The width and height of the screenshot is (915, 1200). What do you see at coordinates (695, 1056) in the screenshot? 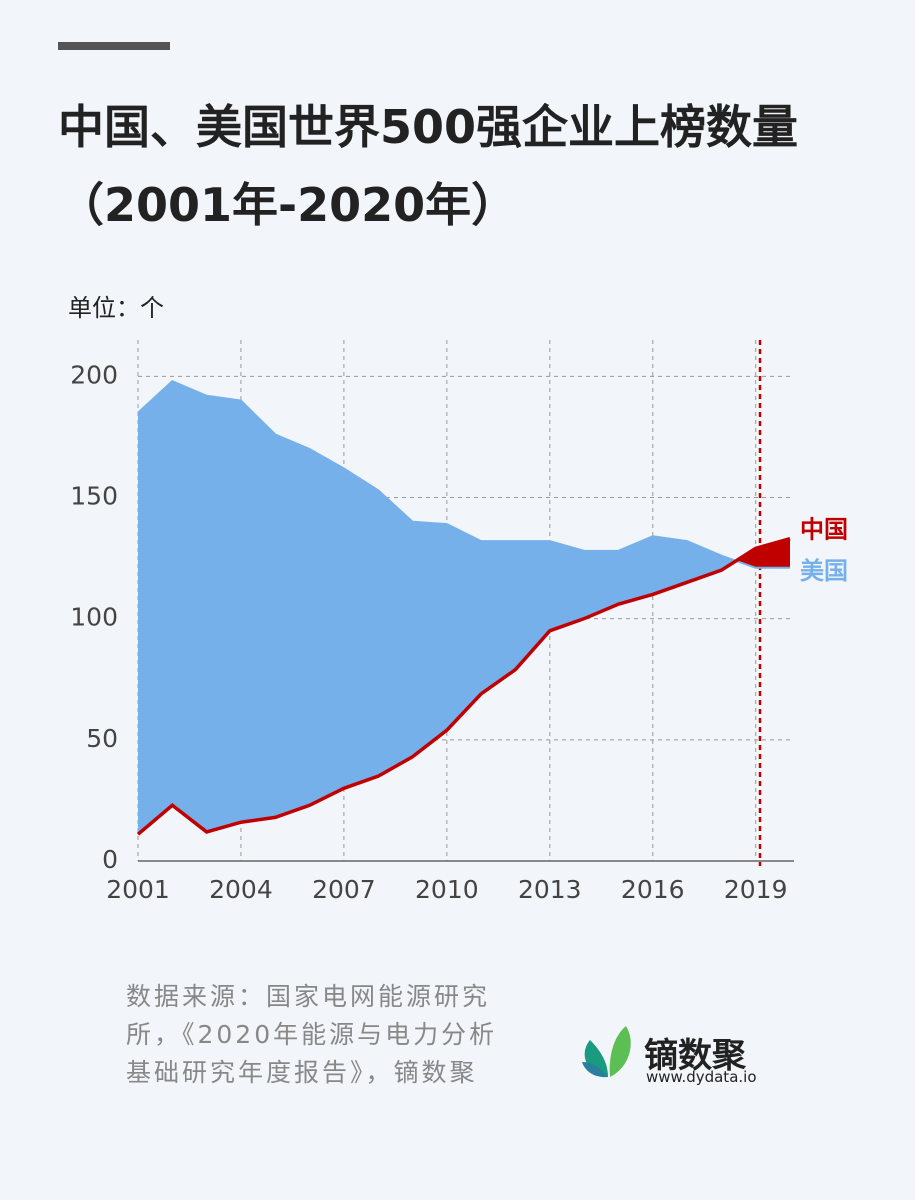
I see `brand: 镝数聚` at bounding box center [695, 1056].